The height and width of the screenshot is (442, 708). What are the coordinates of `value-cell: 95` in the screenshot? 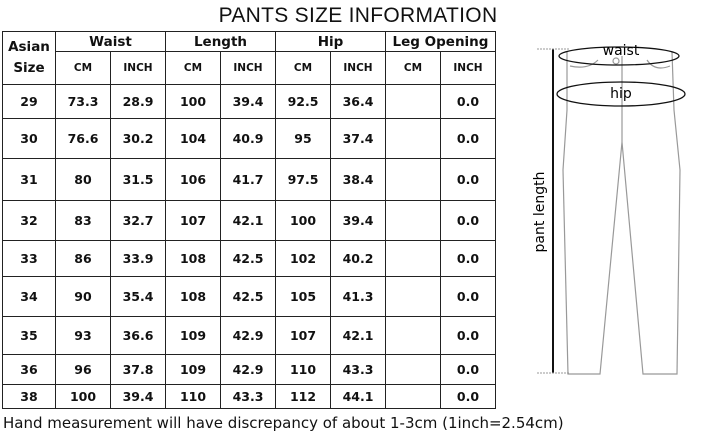 It's located at (303, 138).